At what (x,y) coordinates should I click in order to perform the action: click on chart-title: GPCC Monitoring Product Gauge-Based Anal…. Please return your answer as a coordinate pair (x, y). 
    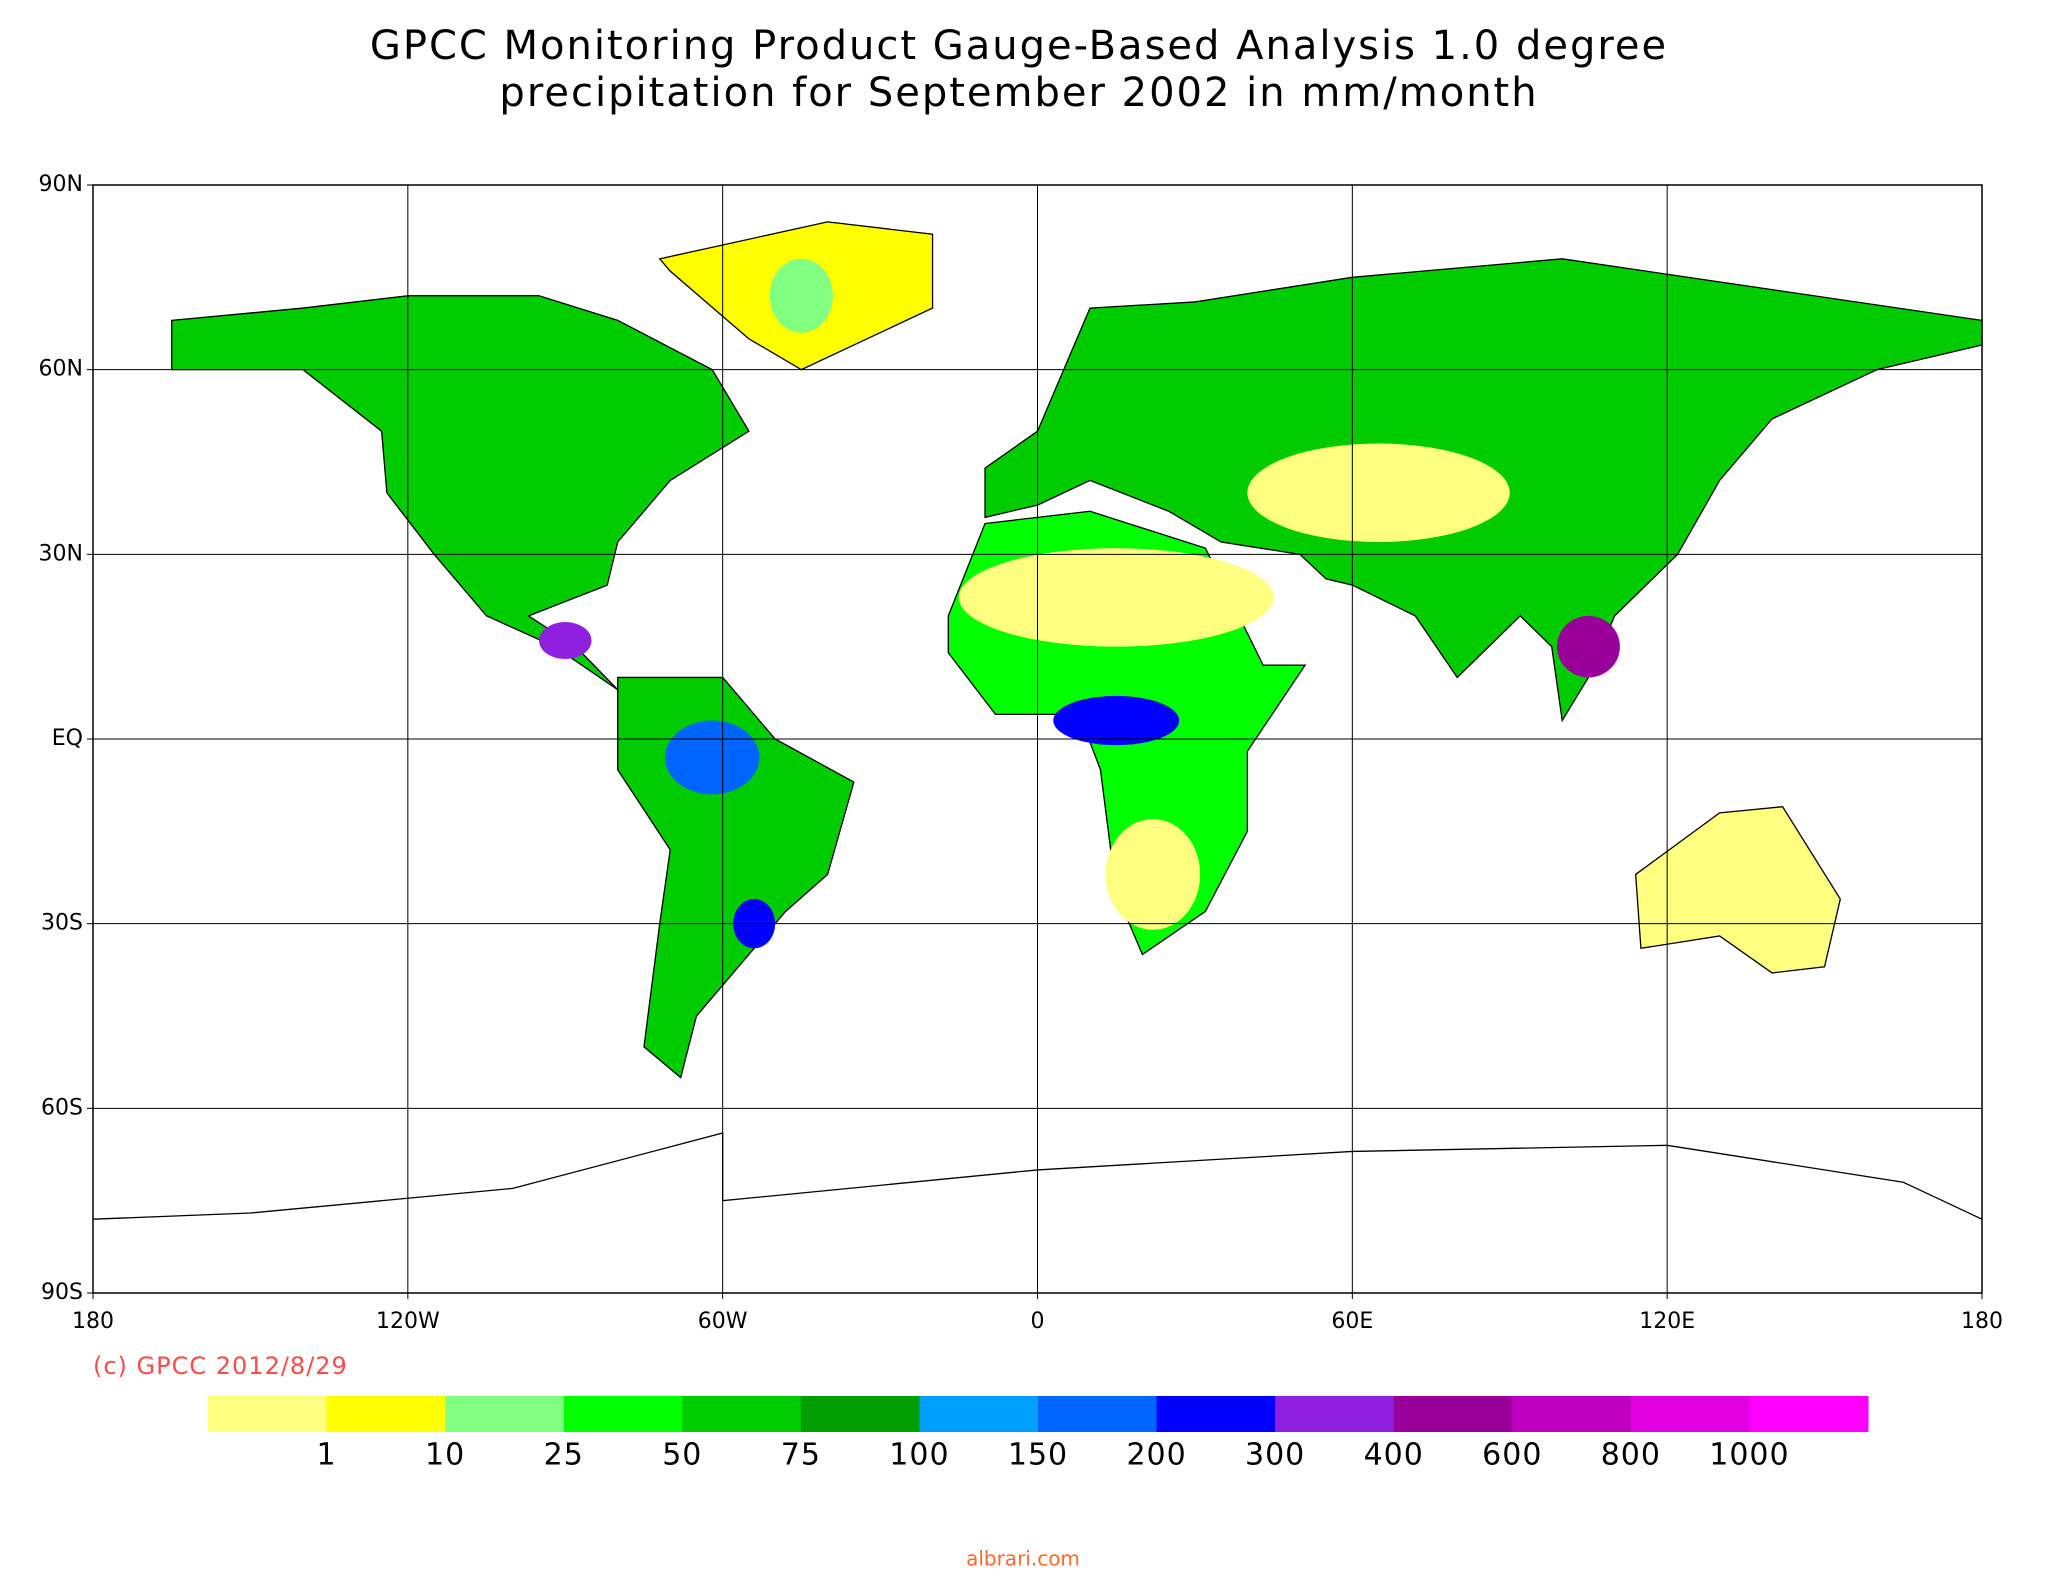
    Looking at the image, I should click on (1019, 46).